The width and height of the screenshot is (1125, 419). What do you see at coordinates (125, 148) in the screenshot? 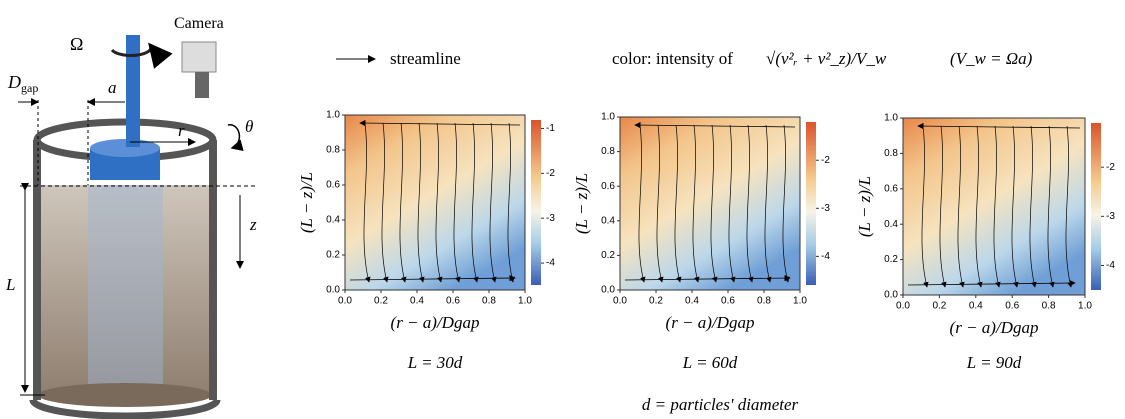
I see `rotor-top` at bounding box center [125, 148].